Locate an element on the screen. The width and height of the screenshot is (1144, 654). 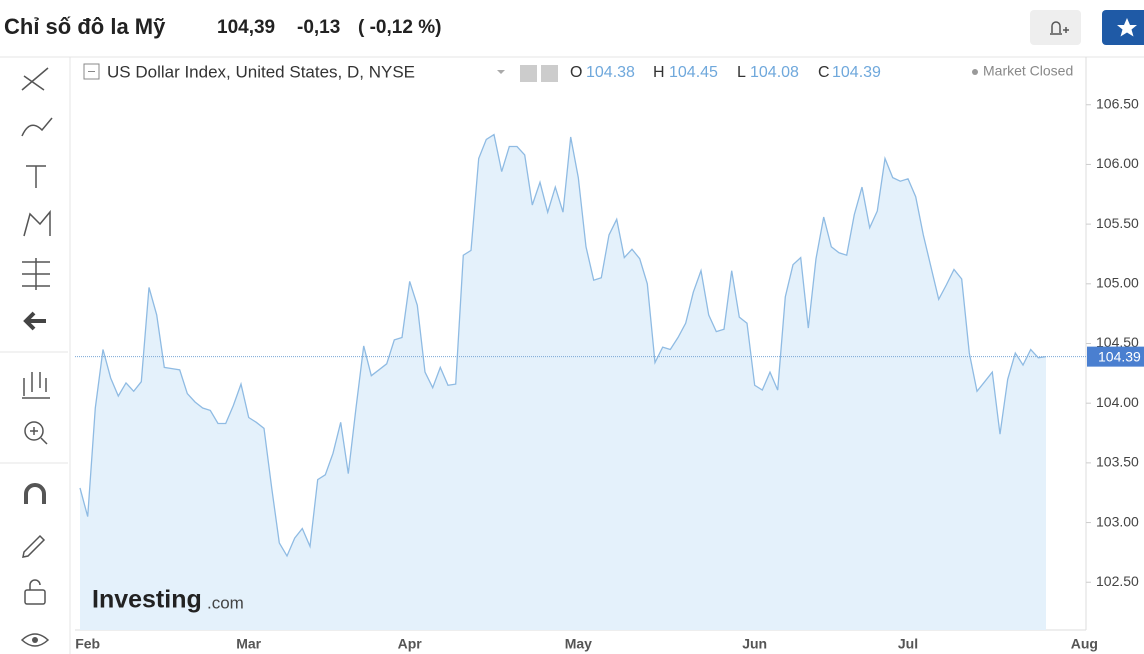
y-tick-label: 106.50 is located at coordinates (1117, 103).